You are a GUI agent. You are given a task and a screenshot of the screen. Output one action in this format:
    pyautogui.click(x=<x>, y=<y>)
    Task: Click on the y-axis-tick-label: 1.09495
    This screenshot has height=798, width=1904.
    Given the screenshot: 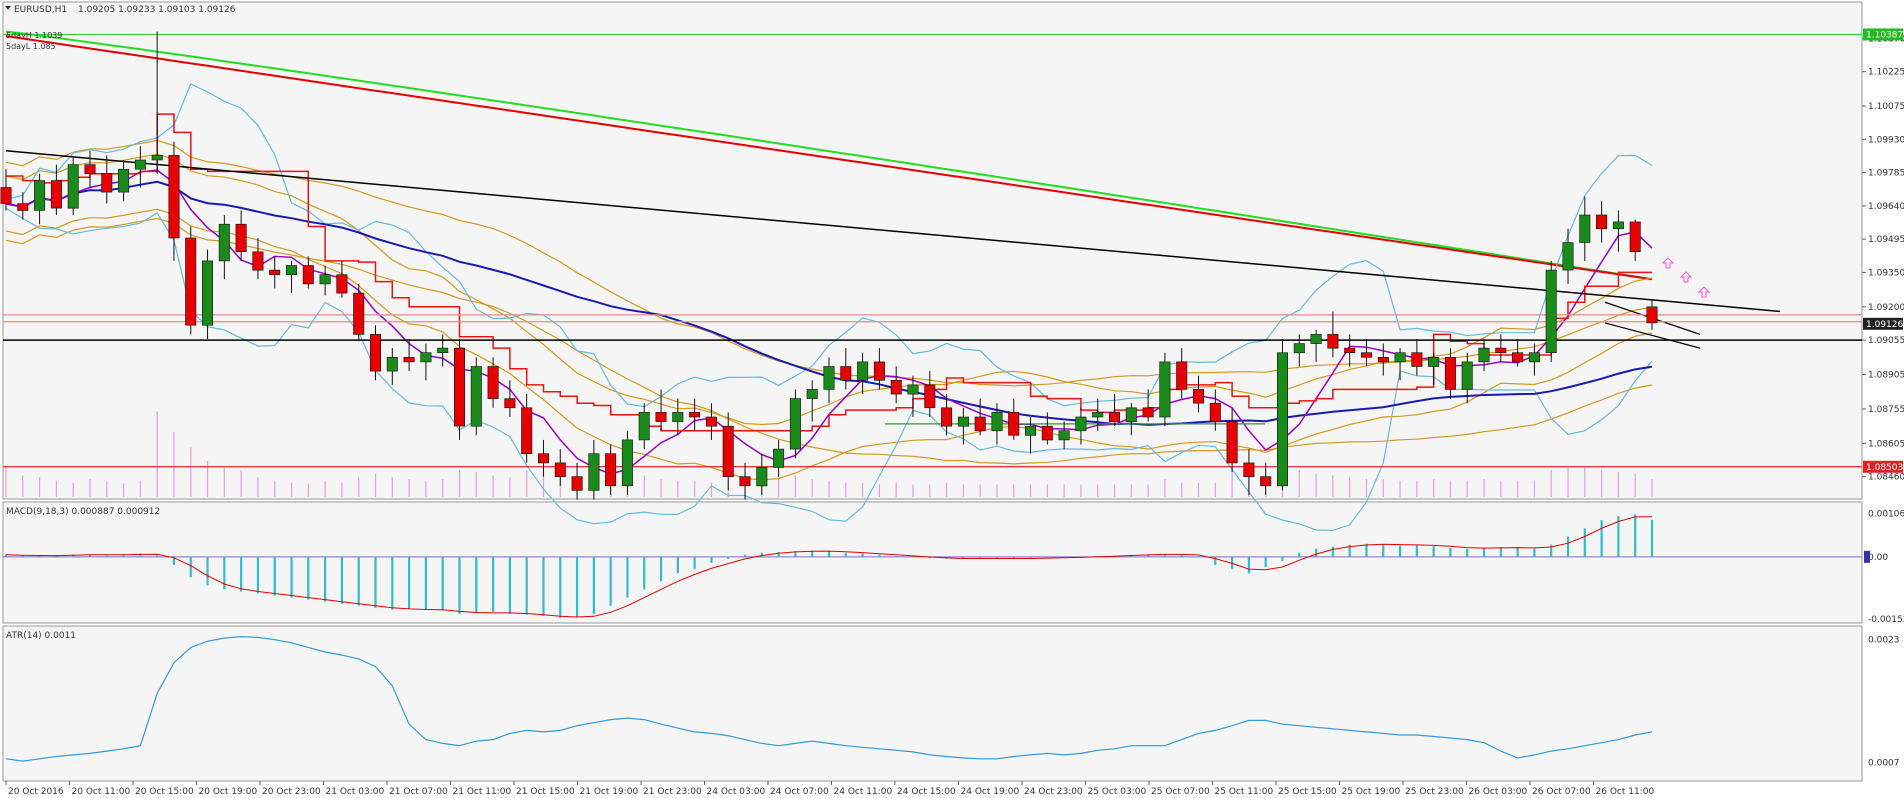 What is the action you would take?
    pyautogui.click(x=1886, y=240)
    